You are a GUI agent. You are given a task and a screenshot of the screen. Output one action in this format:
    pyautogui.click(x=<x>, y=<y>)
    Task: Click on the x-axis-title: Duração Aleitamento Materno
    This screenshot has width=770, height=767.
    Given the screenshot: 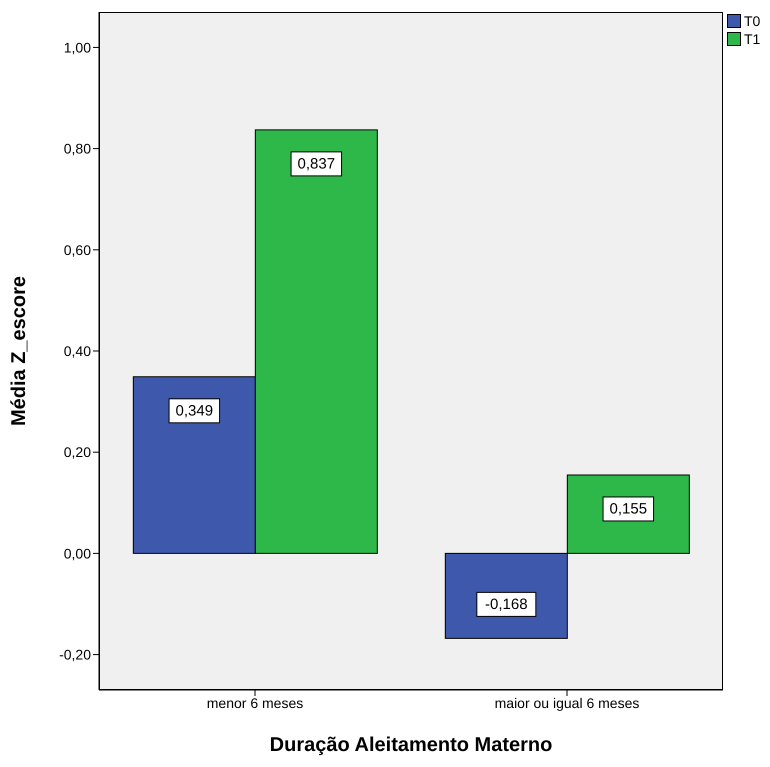 What is the action you would take?
    pyautogui.click(x=411, y=745)
    